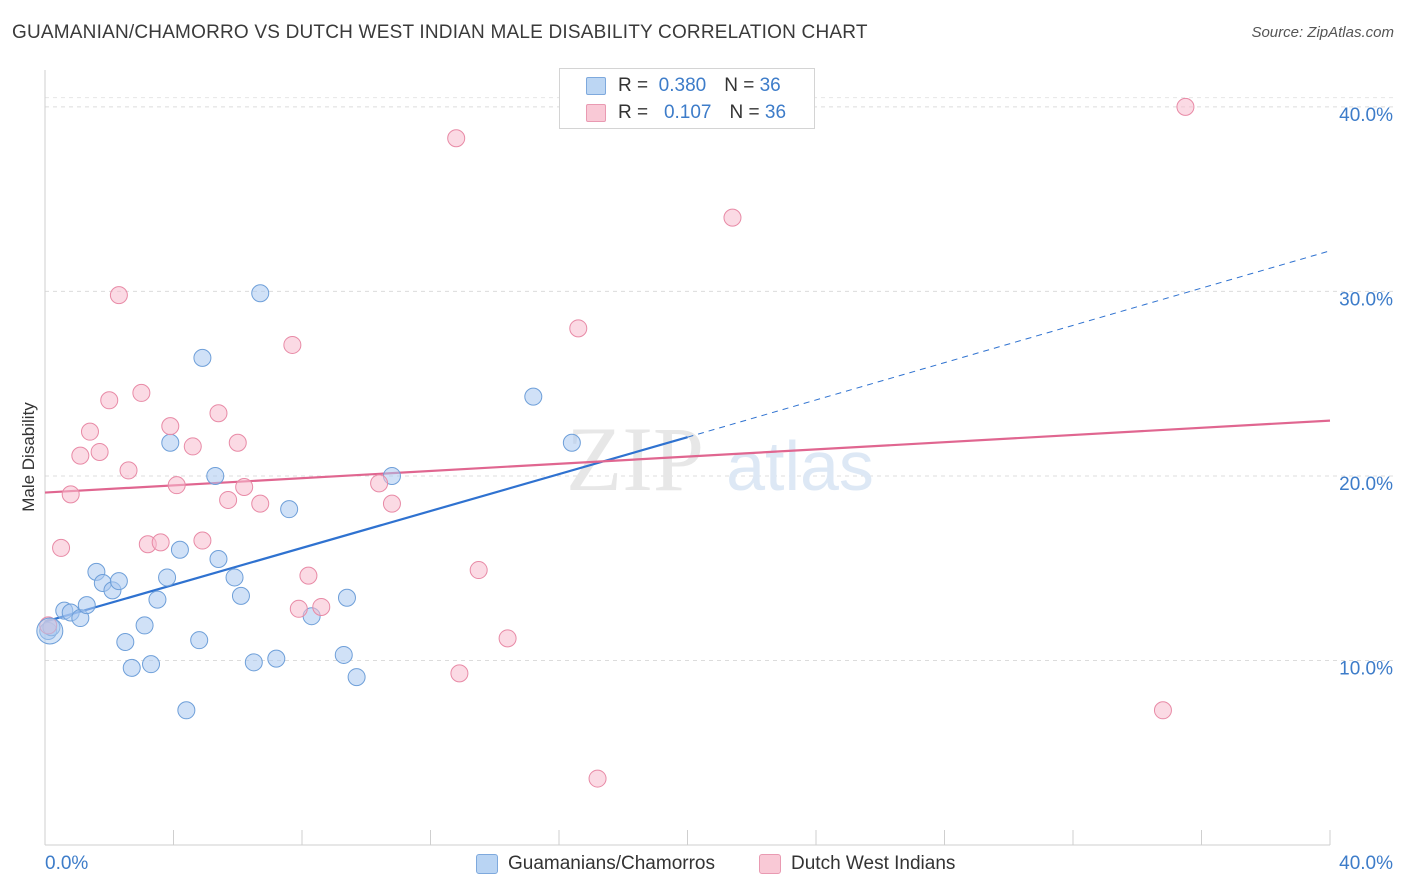 This screenshot has width=1406, height=892. What do you see at coordinates (720, 459) in the screenshot?
I see `watermark: ZIP atlas` at bounding box center [720, 459].